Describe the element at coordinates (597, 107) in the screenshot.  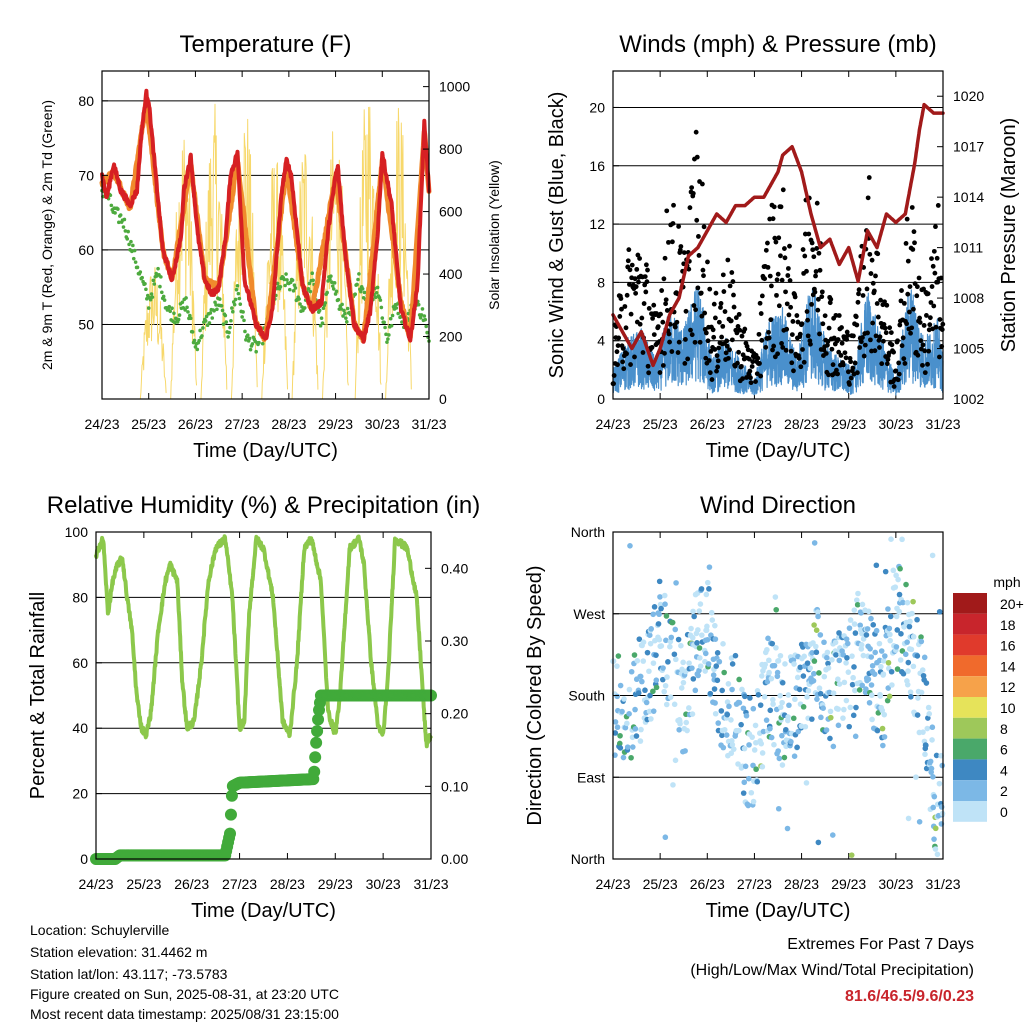
I see `y-tick-label: 20` at that location.